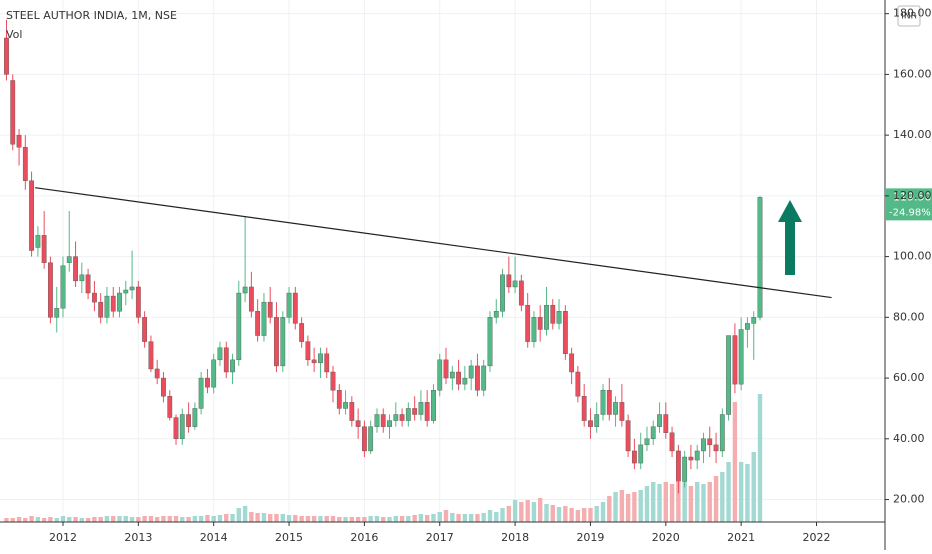 The height and width of the screenshot is (554, 932). Describe the element at coordinates (590, 537) in the screenshot. I see `x-tick-label: 2019` at that location.